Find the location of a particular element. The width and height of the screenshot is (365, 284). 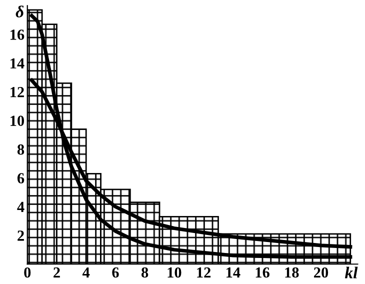

y-tick-label: 8 is located at coordinates (20, 149).